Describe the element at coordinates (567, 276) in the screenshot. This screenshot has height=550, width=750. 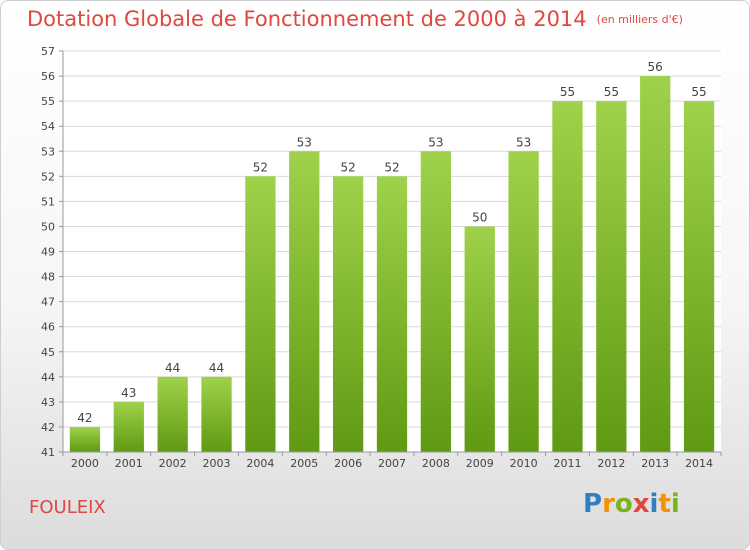
I see `bar-2011` at that location.